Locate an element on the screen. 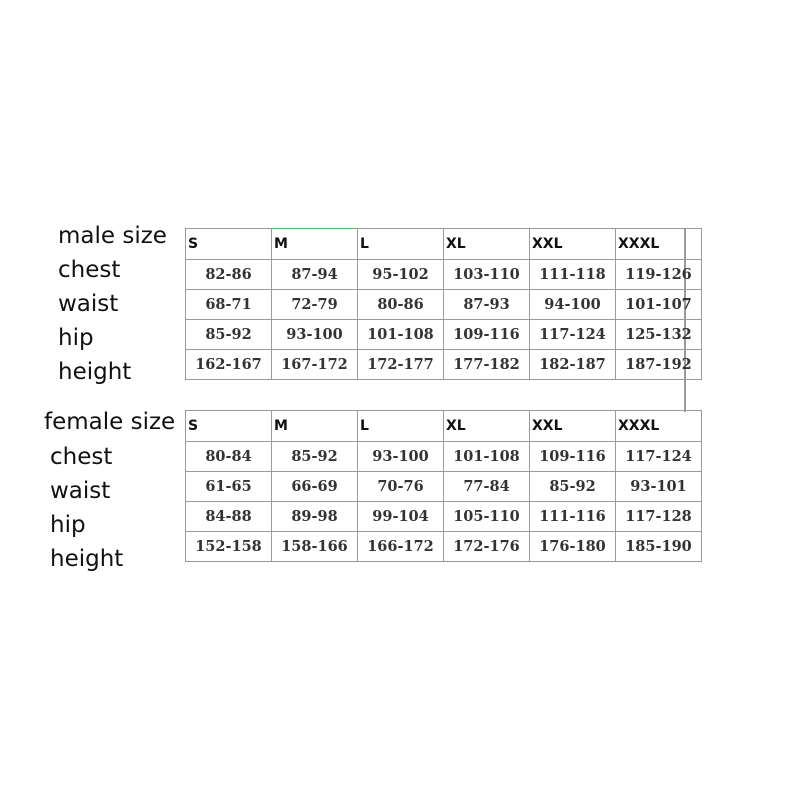 This screenshot has width=800, height=800. measurement-cell: 105-110 is located at coordinates (486, 516).